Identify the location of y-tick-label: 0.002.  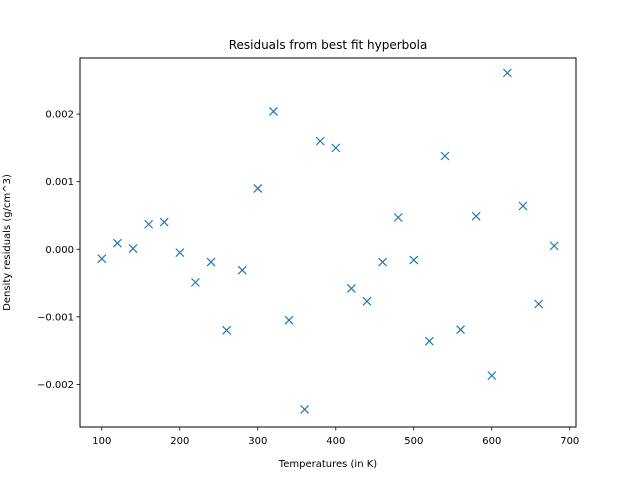
(59, 115).